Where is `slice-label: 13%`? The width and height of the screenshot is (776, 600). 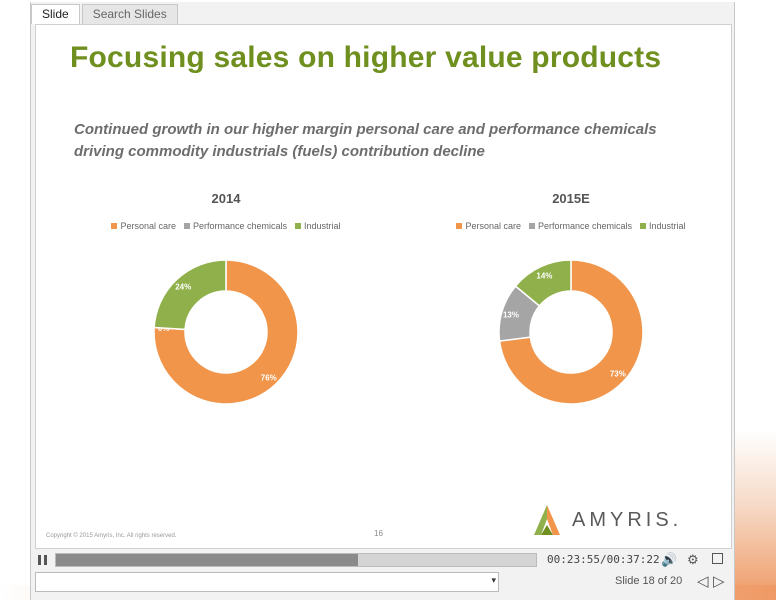
slice-label: 13% is located at coordinates (511, 315).